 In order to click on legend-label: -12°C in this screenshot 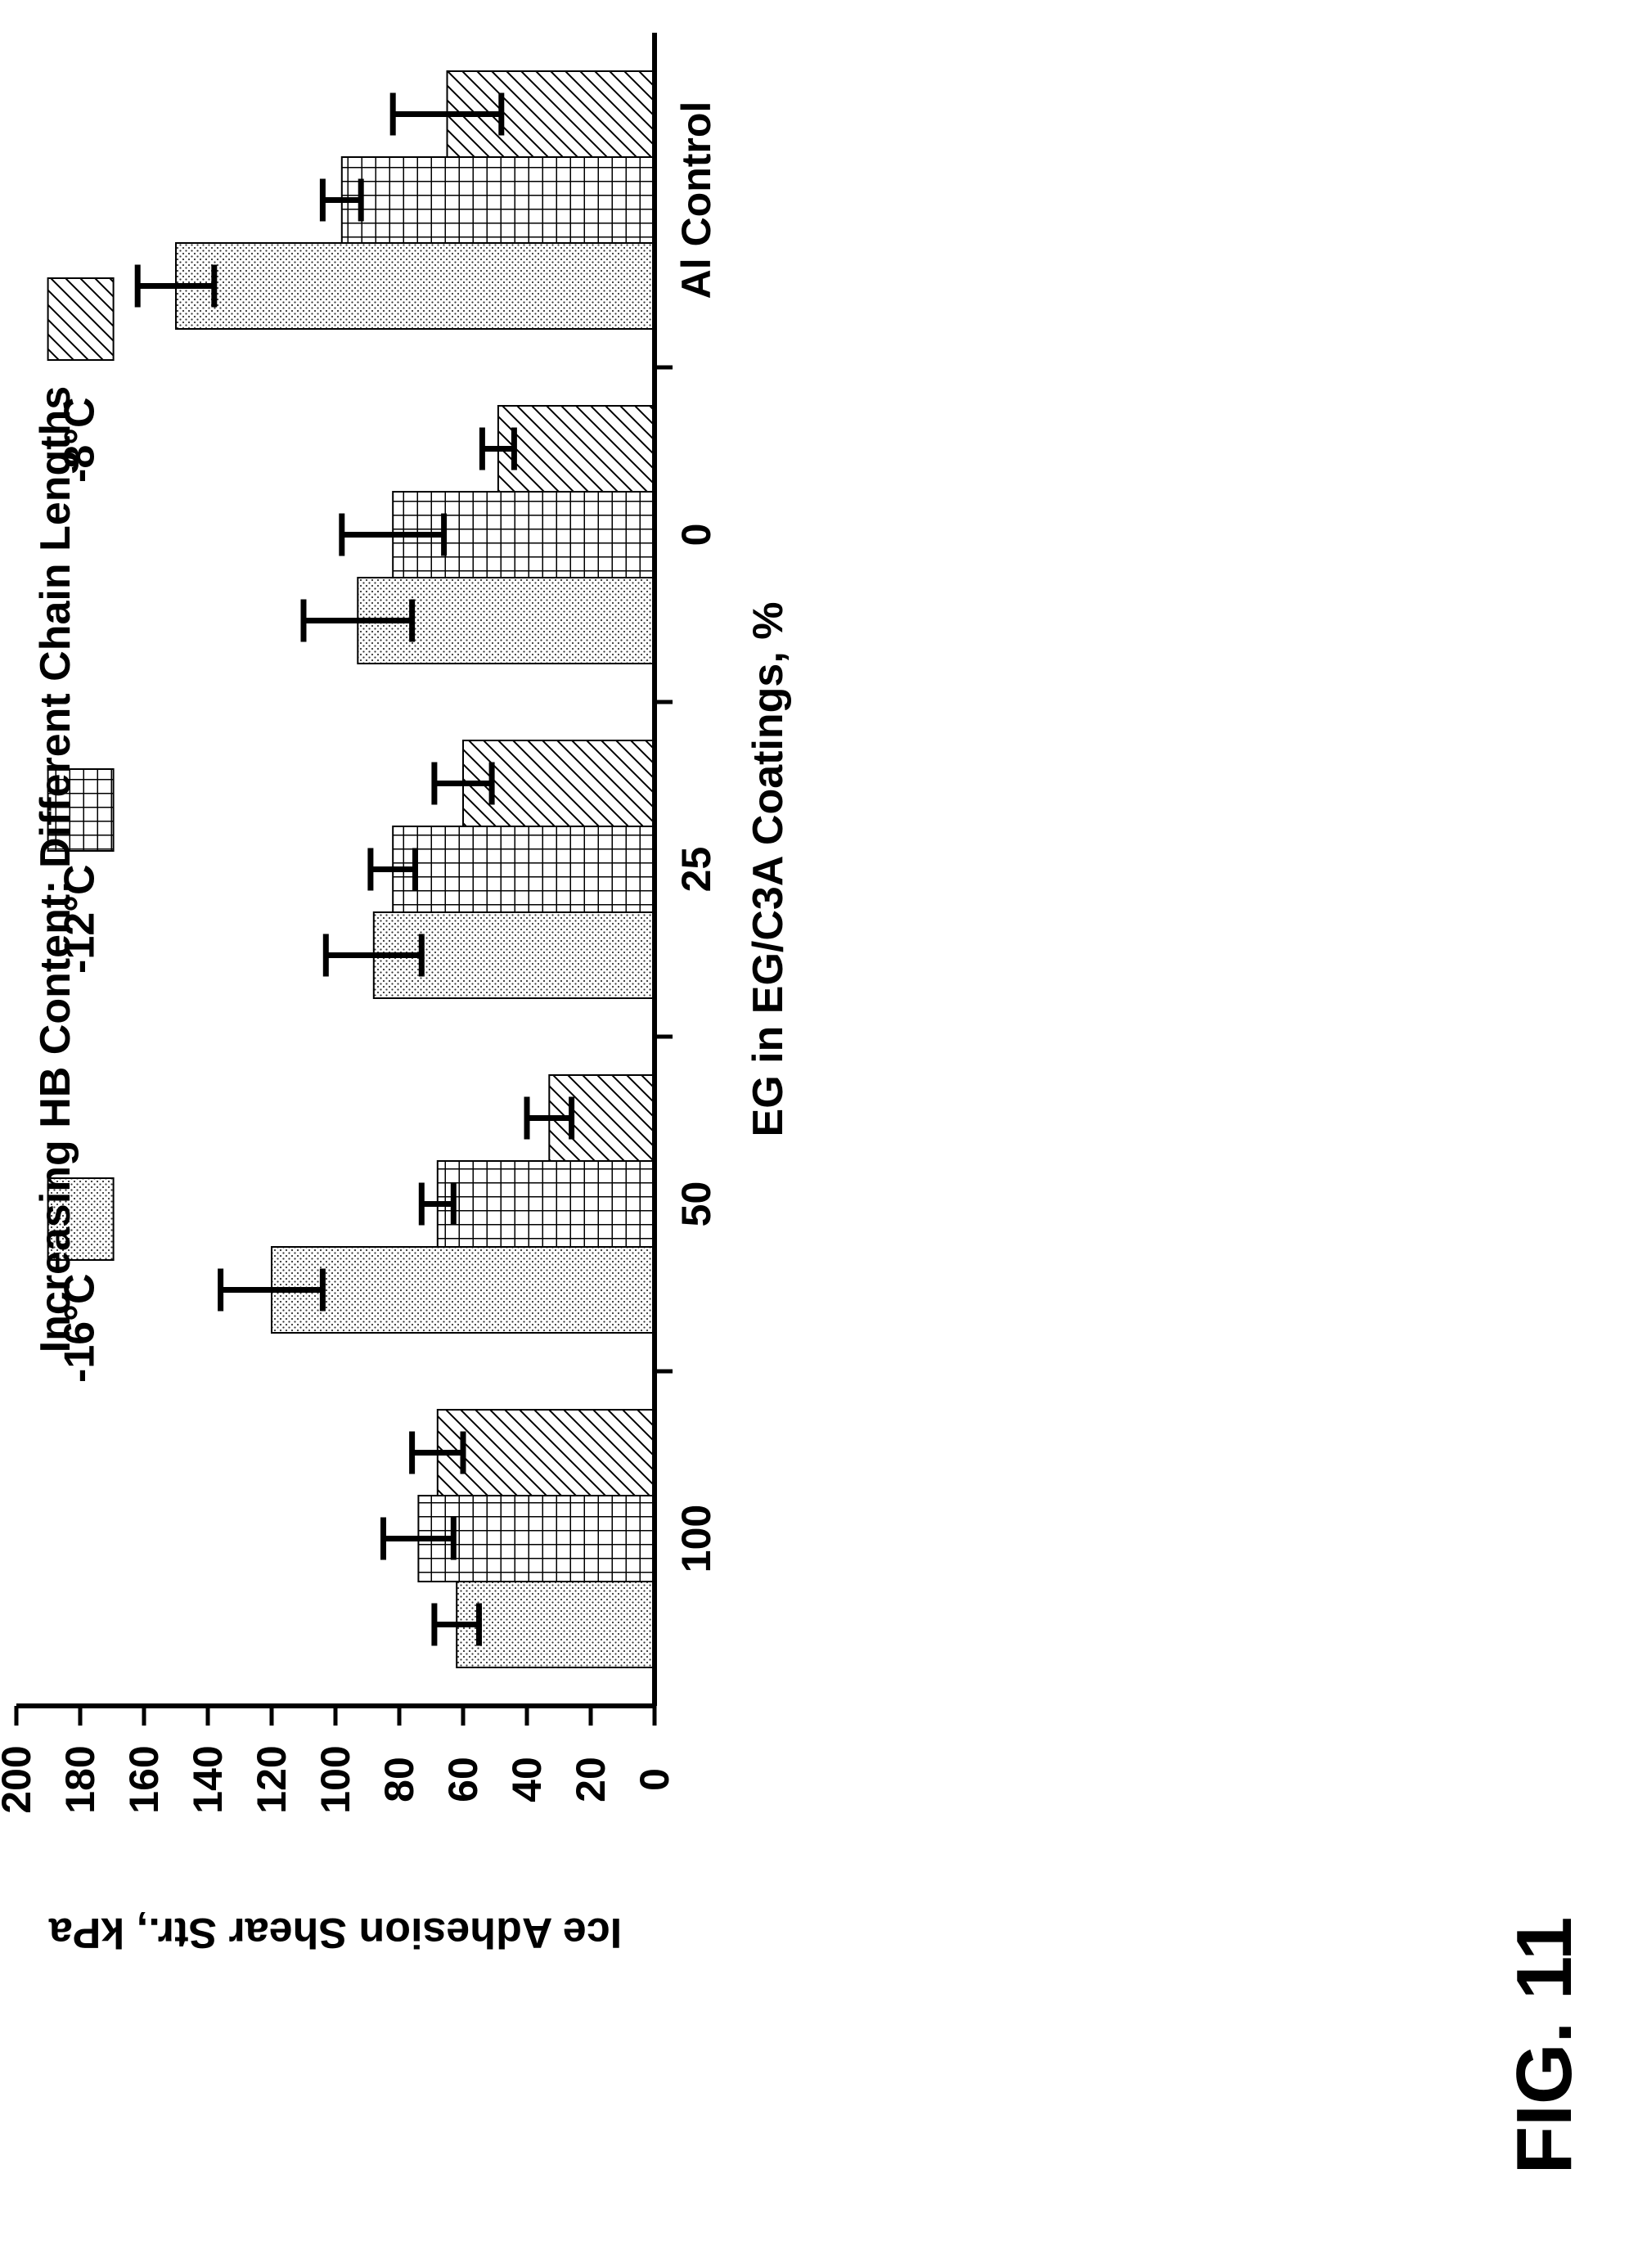, I will do `click(80, 919)`.